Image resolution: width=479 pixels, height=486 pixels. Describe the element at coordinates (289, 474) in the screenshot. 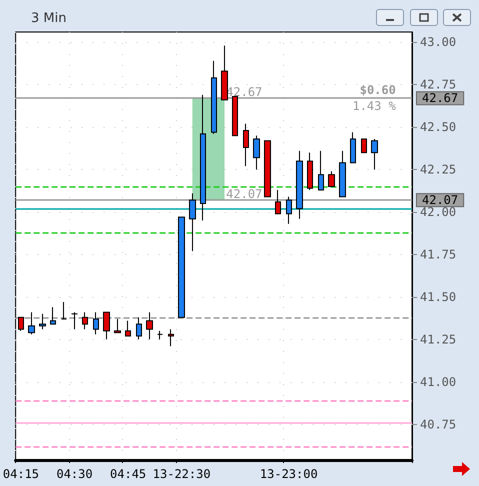

I see `x-tick-label: 13-23:00` at that location.